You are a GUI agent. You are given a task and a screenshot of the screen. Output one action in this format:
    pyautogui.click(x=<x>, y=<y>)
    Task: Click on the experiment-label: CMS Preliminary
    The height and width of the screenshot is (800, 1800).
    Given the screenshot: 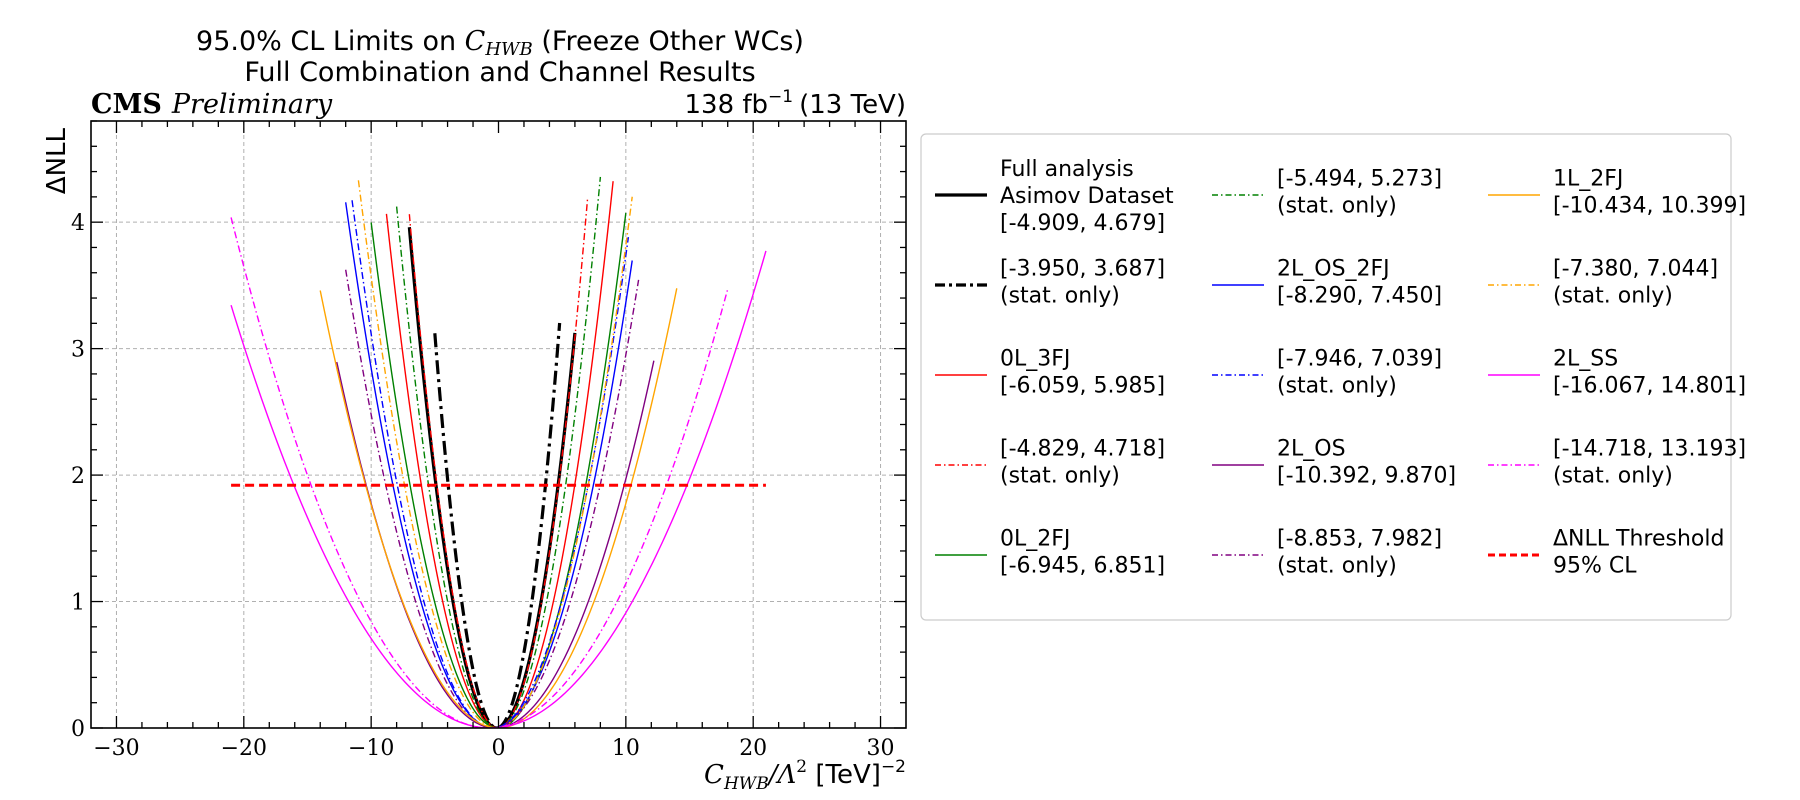 What is the action you would take?
    pyautogui.click(x=212, y=104)
    